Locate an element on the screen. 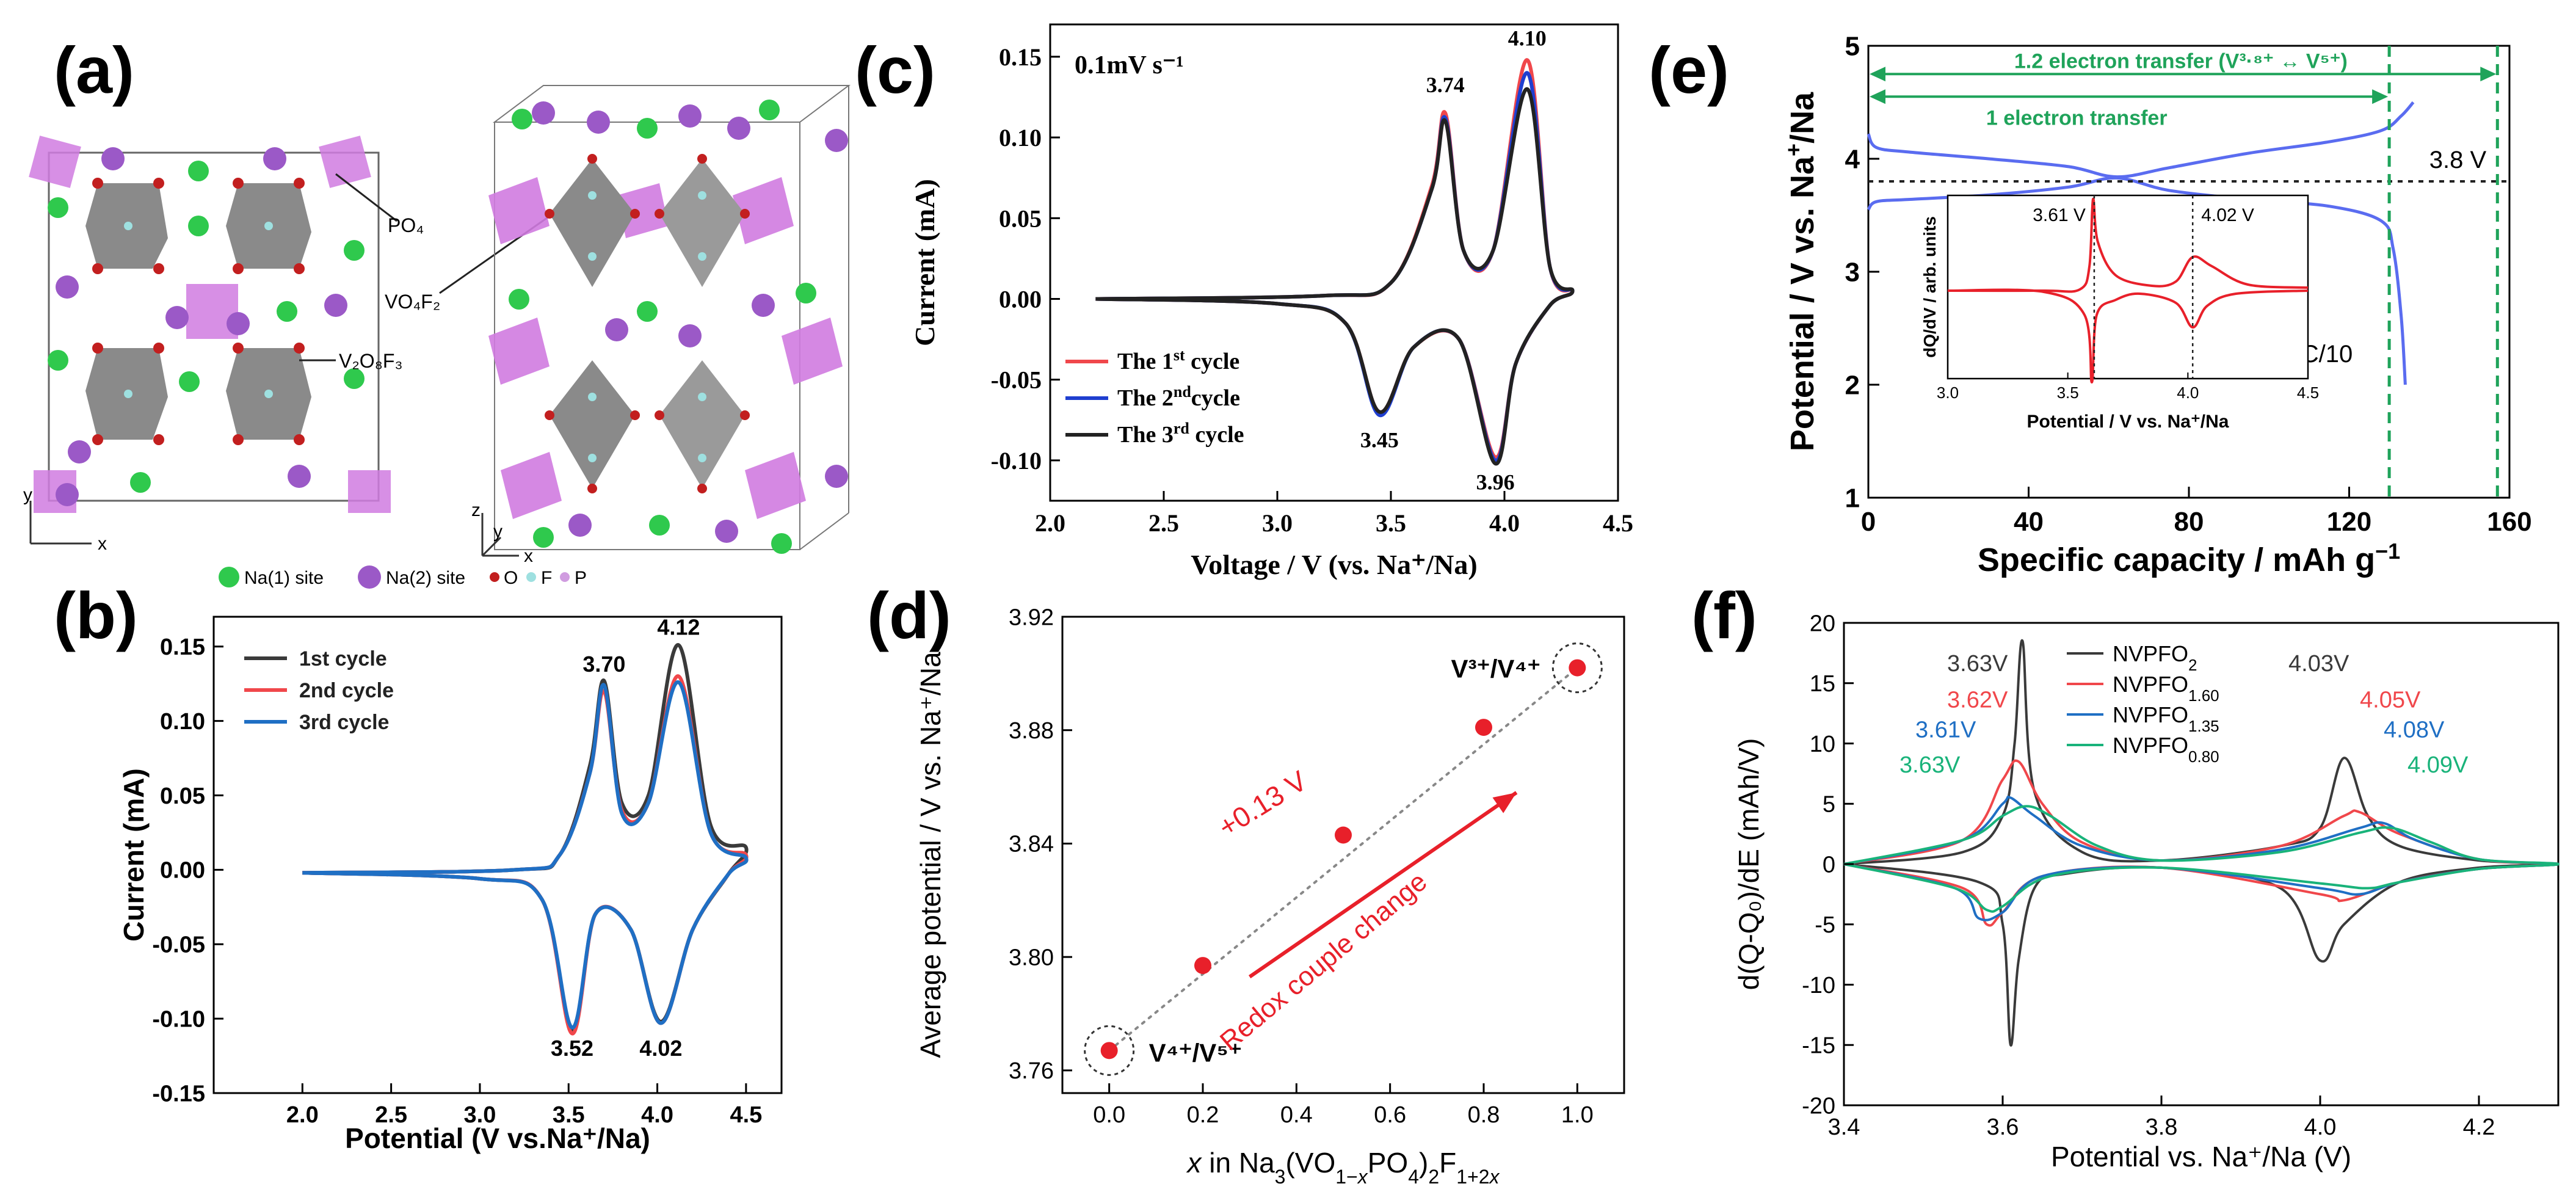  inset-xlabel: Potential / V vs. Na⁺/Na is located at coordinates (2128, 422).